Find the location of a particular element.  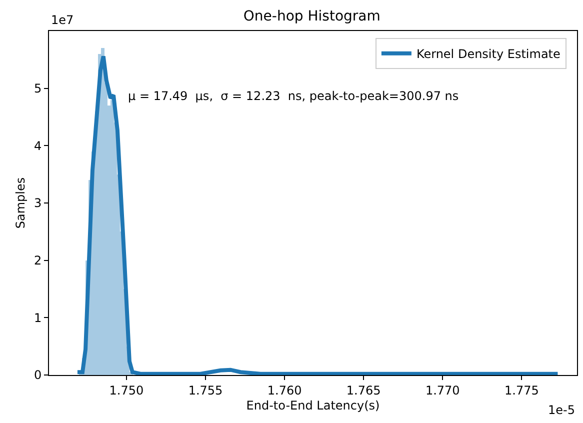

x-tick-label: 1.760 is located at coordinates (284, 390).